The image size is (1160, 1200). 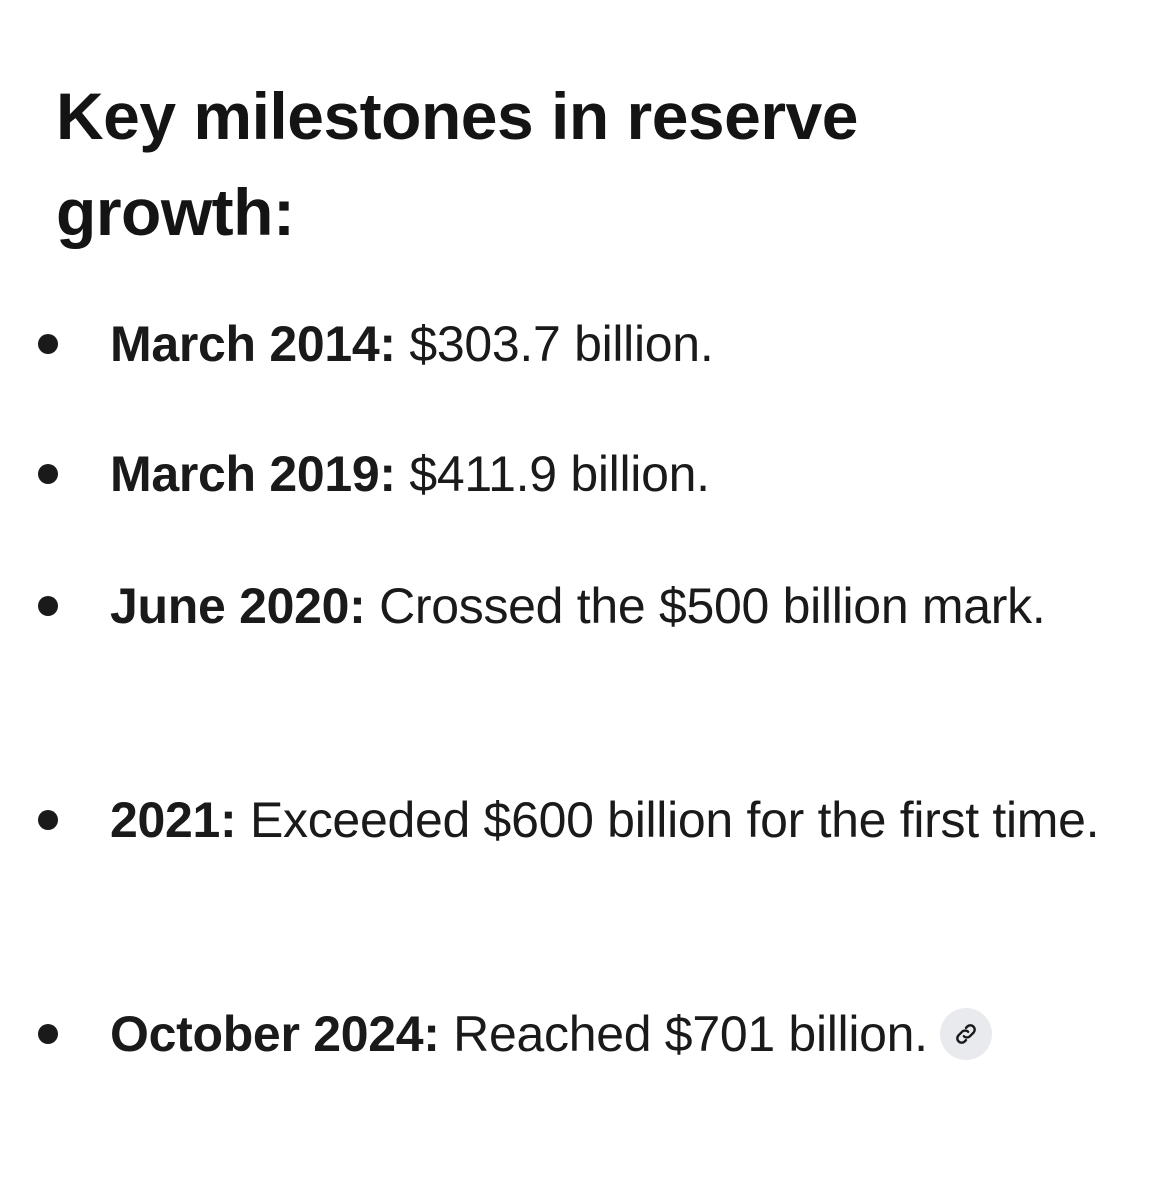 I want to click on section-heading: Key milestones in reserve growth:, so click(x=457, y=164).